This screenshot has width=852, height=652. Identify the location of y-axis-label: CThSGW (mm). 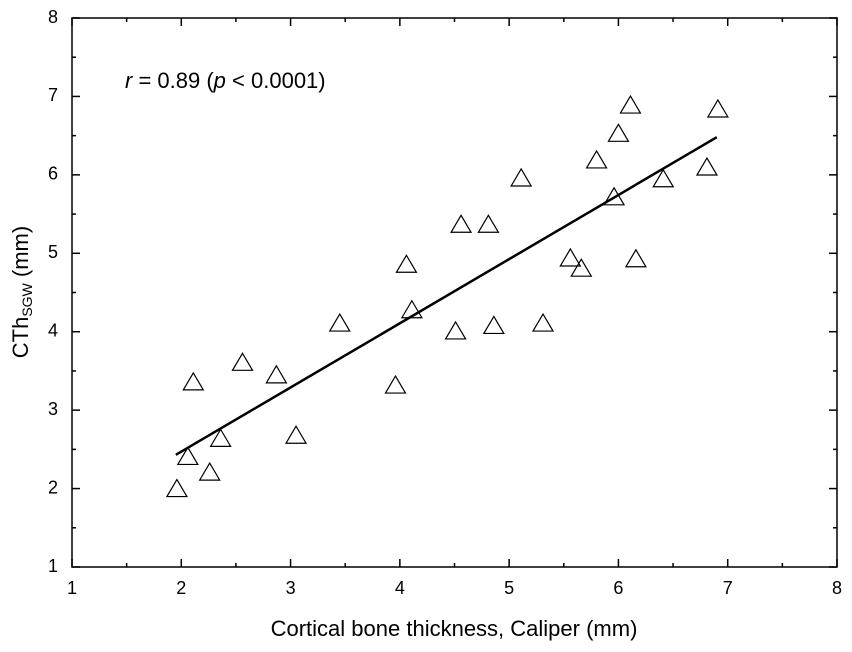
(21, 292).